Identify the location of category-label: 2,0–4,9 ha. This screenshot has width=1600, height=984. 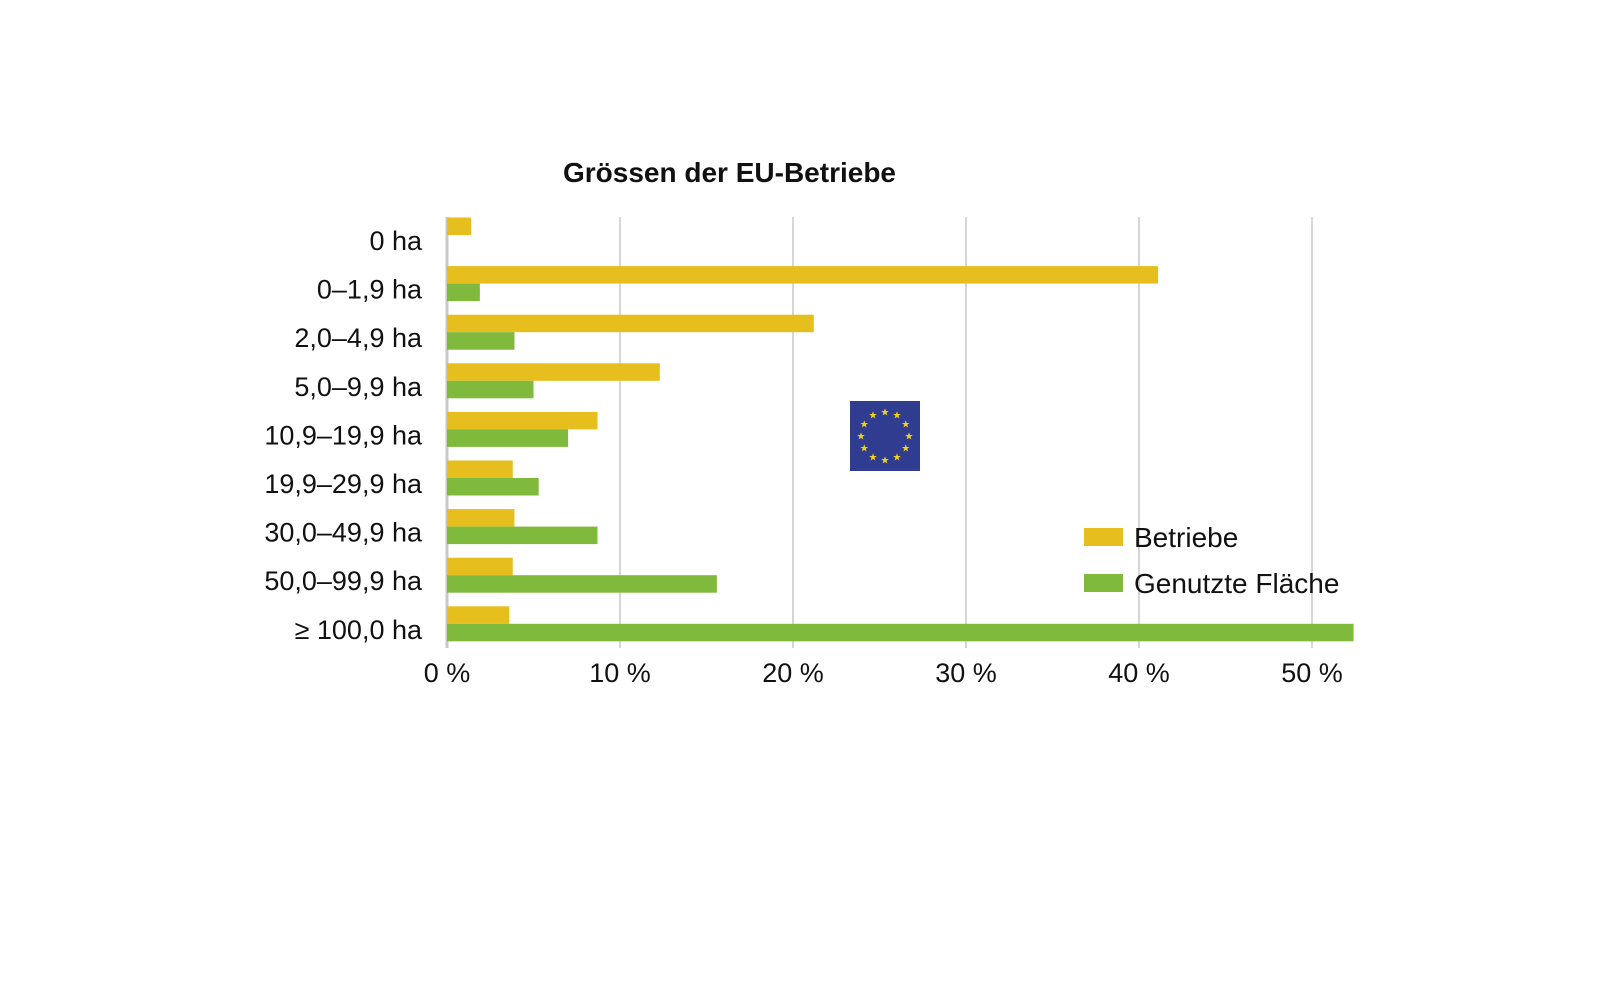
(358, 338).